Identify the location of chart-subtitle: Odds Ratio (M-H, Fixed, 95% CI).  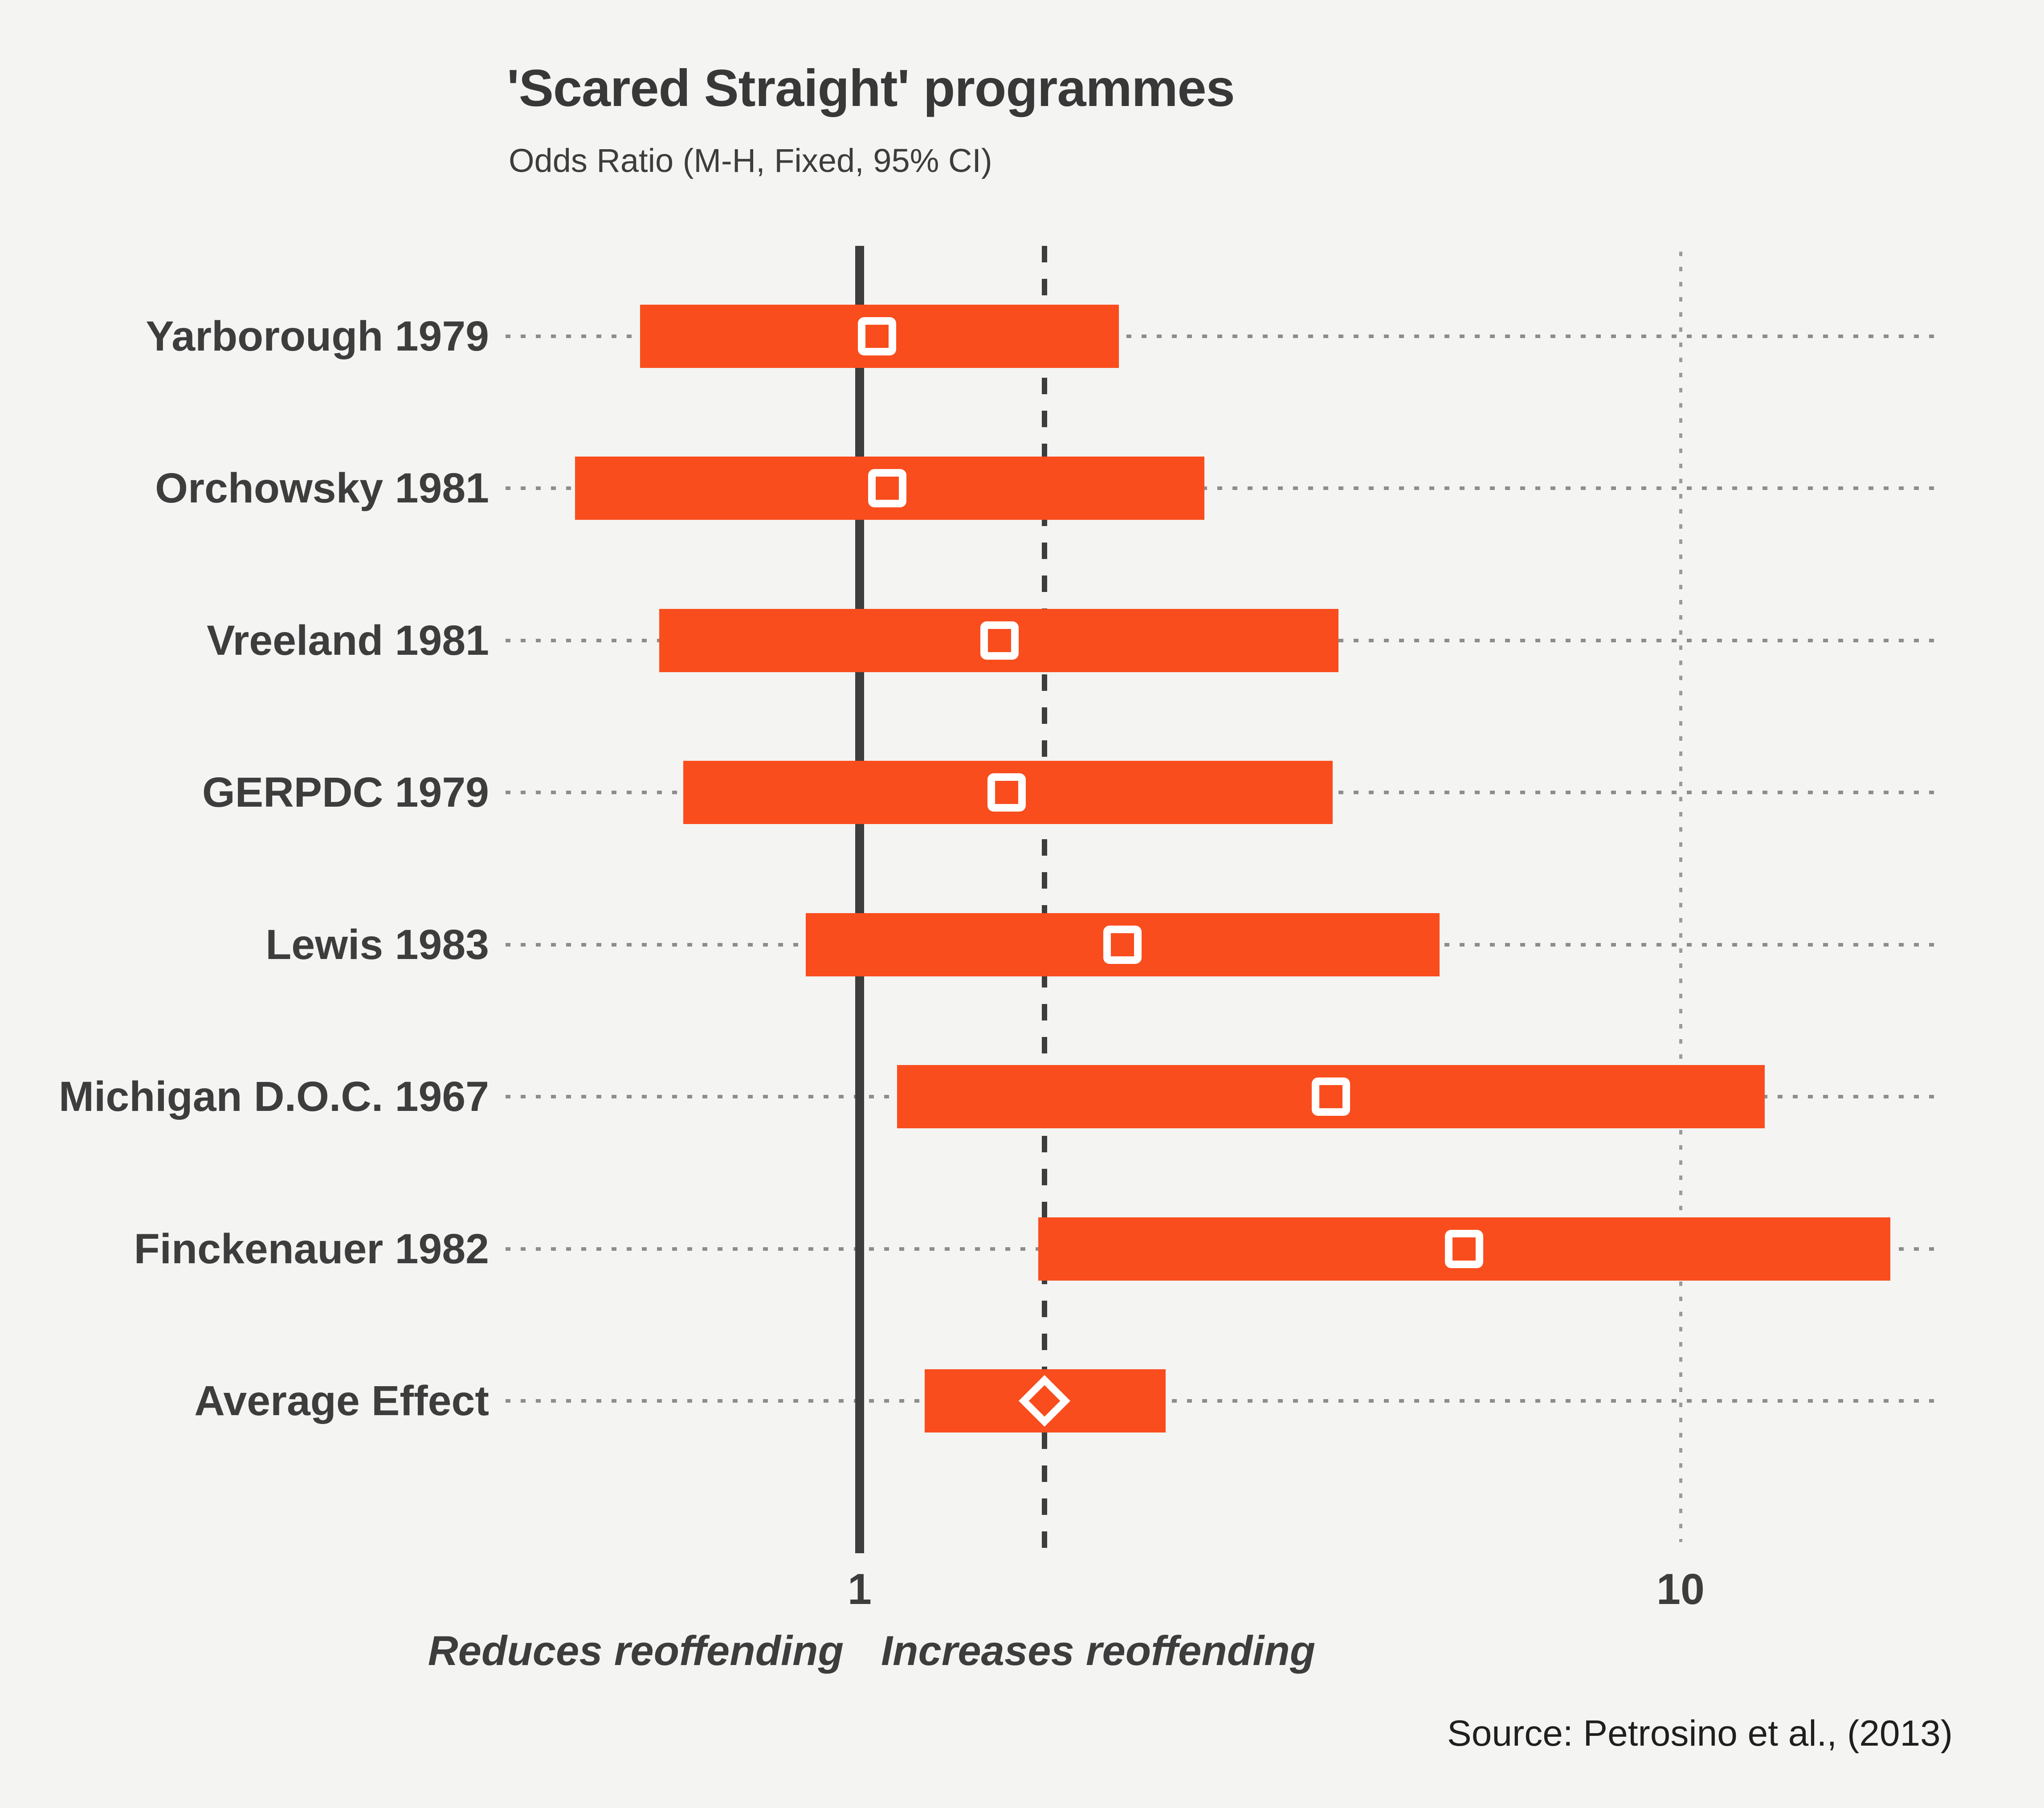
(750, 161).